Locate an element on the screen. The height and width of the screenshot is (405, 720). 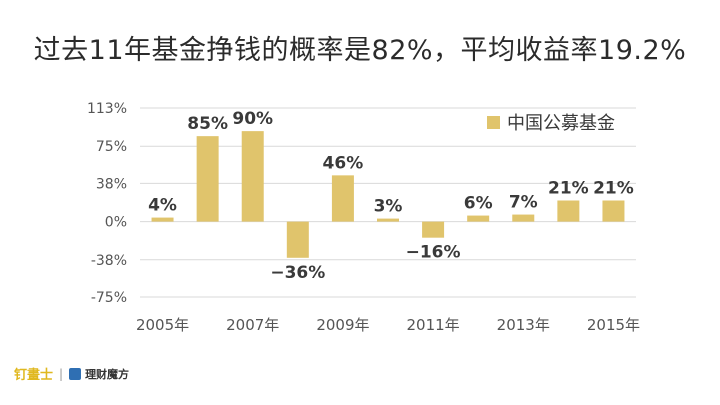
legend: 中国公募基金 is located at coordinates (551, 123).